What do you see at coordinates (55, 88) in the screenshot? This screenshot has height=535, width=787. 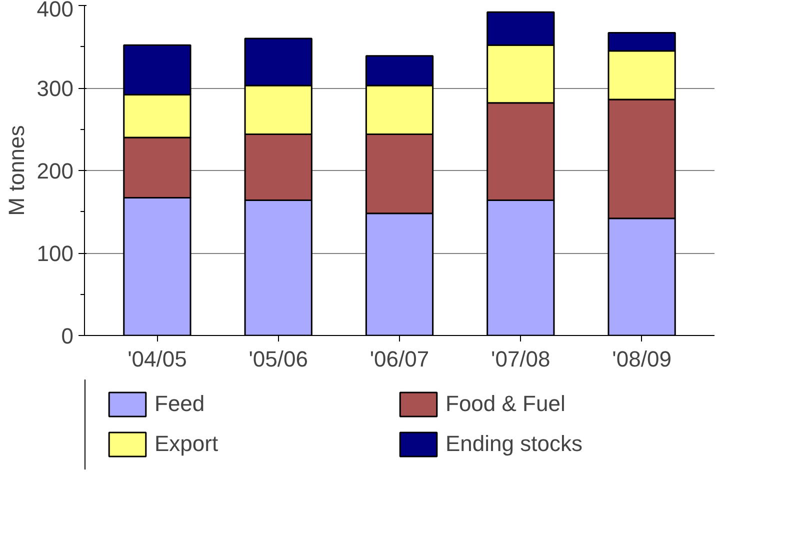 I see `y-tick-label: 300` at bounding box center [55, 88].